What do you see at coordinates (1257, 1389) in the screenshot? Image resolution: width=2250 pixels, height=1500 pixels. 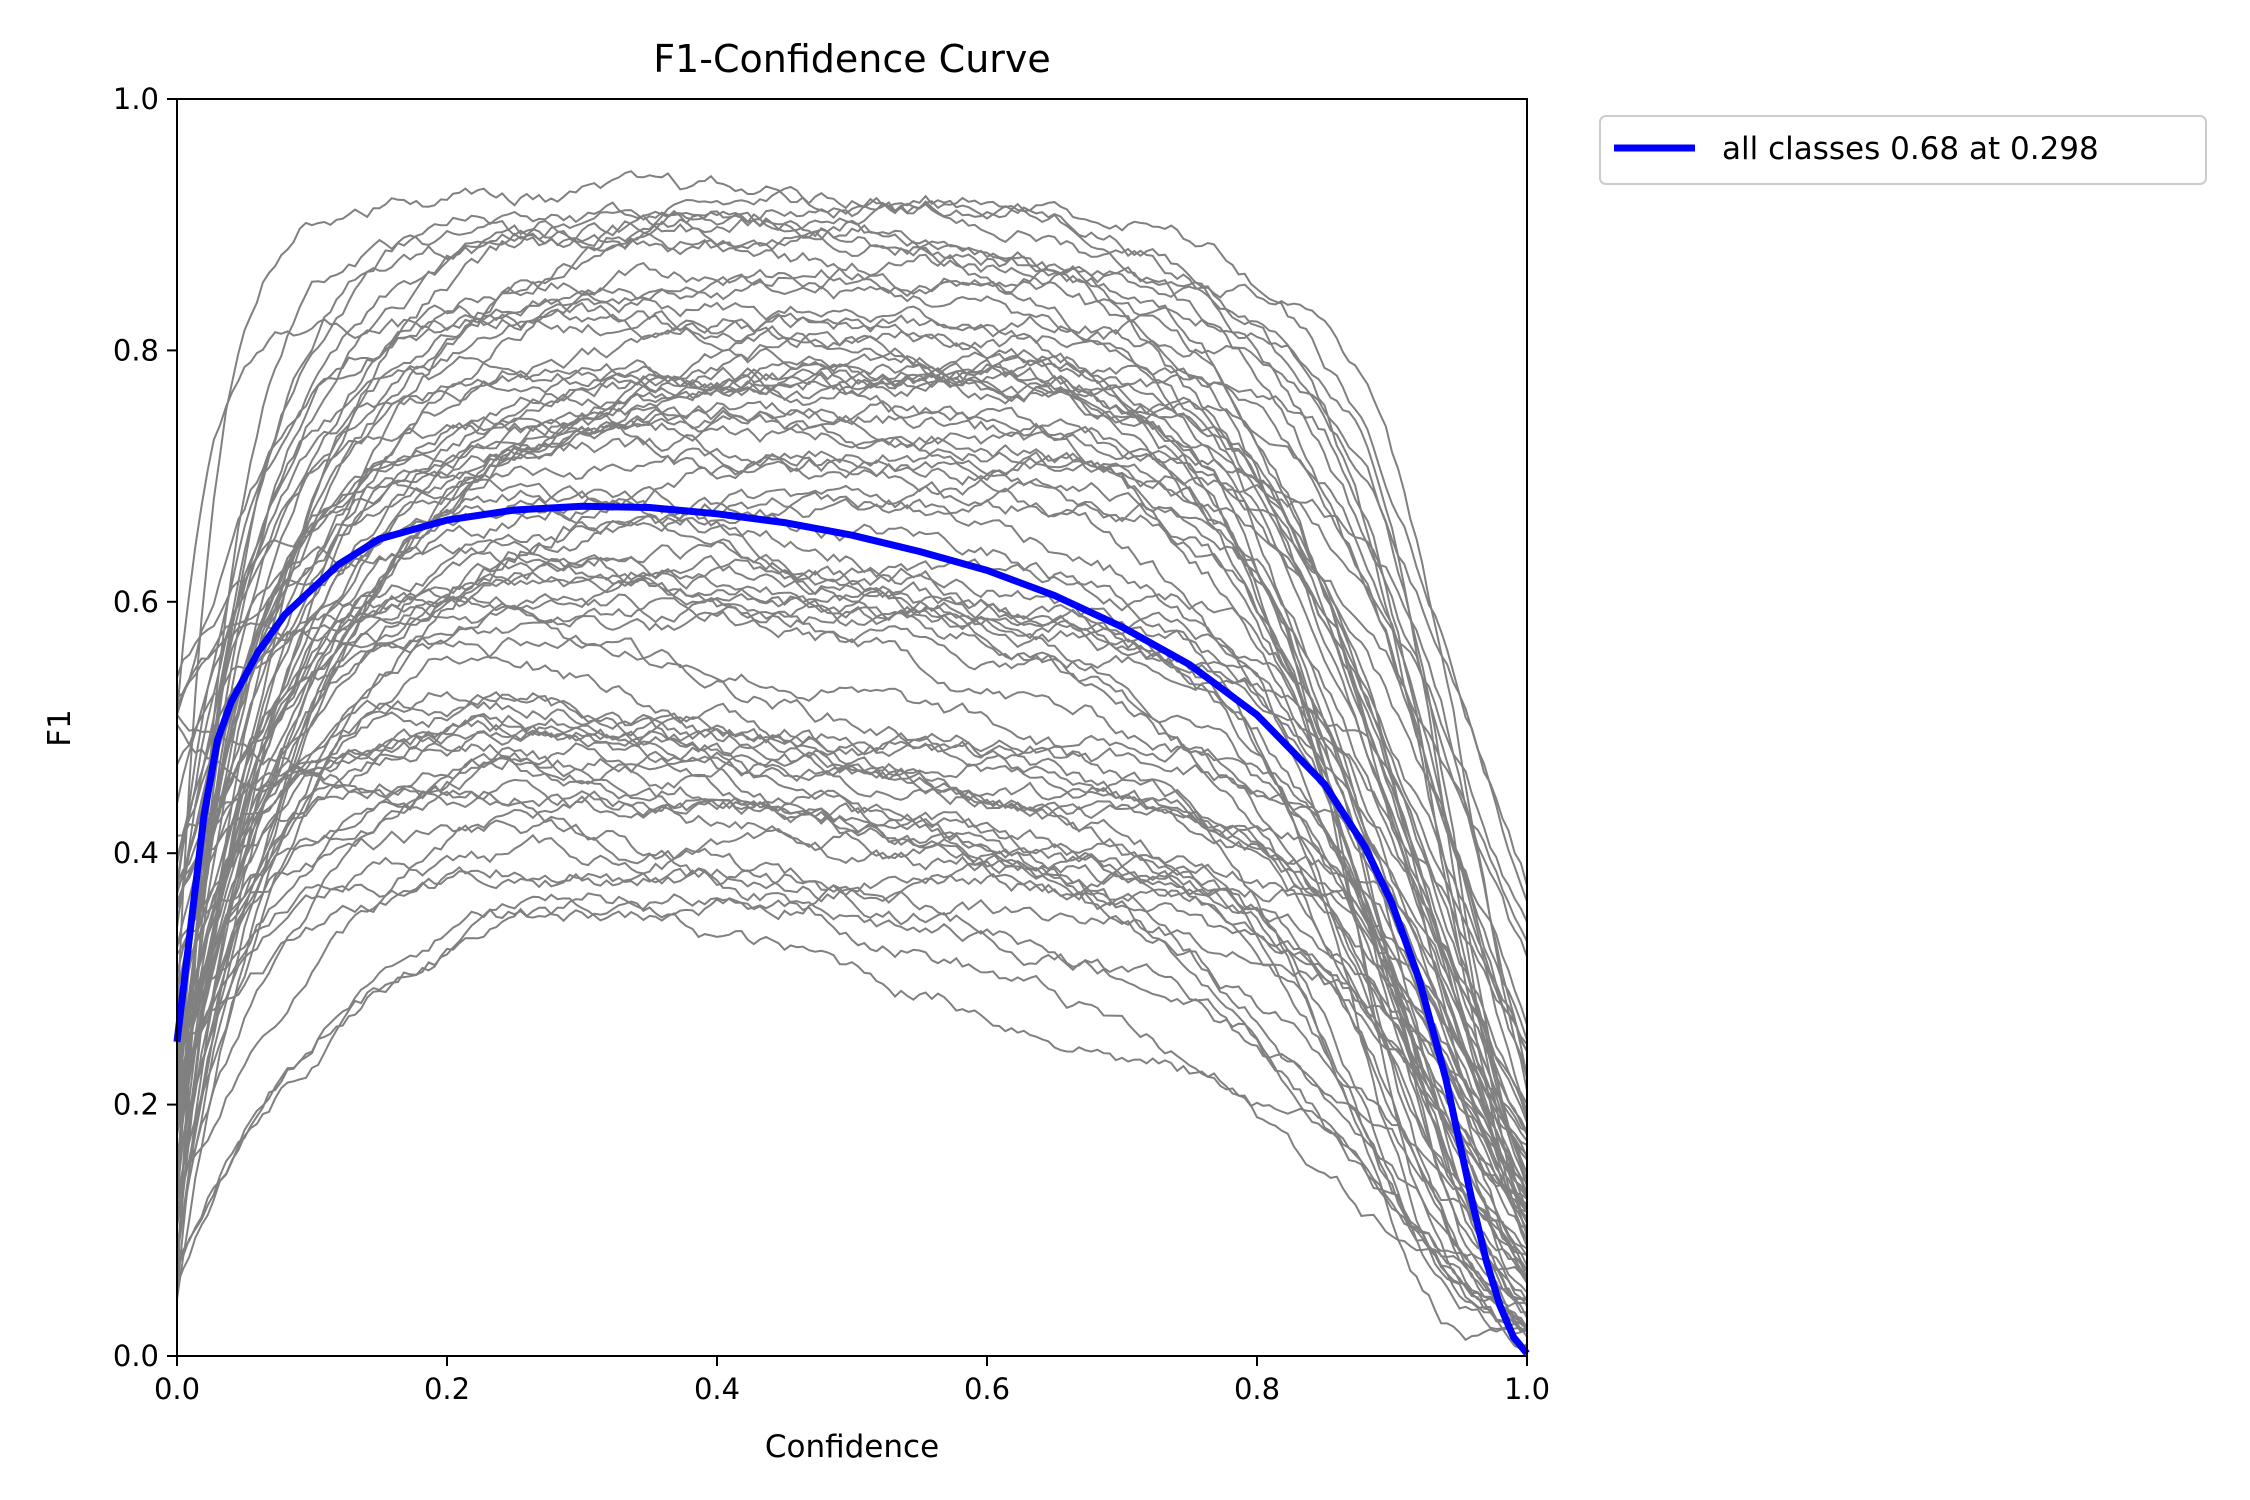 I see `x-tick-label: 0.8` at bounding box center [1257, 1389].